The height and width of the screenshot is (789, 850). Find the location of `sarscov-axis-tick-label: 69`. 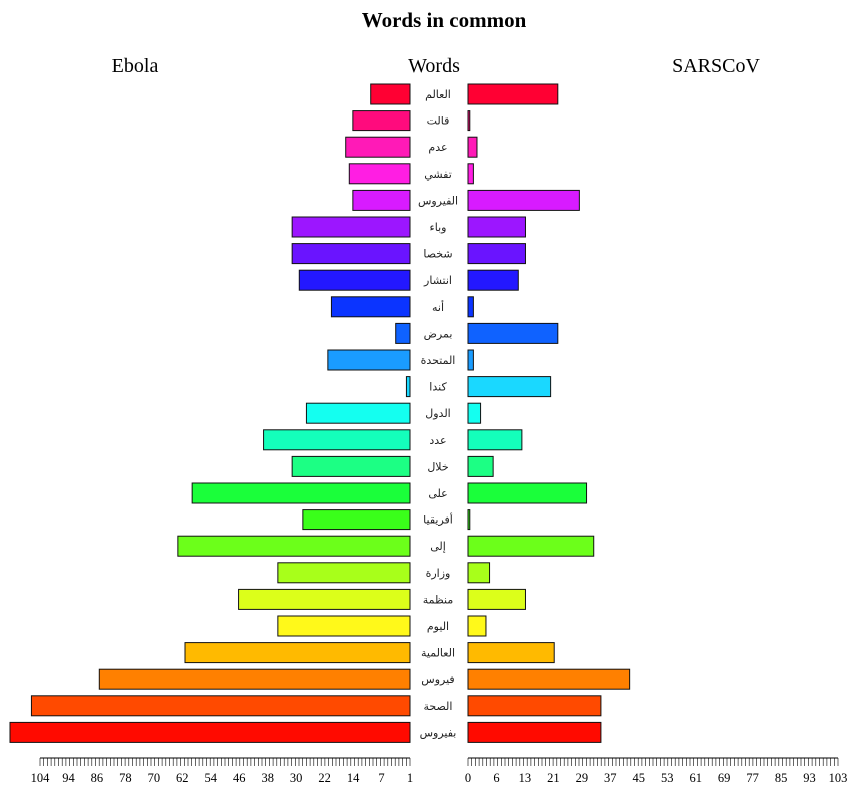

sarscov-axis-tick-label: 69 is located at coordinates (724, 778).